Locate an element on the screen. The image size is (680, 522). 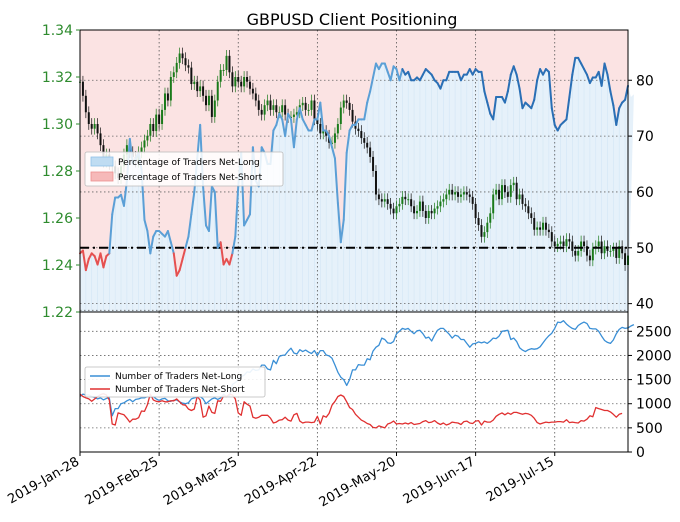
count-axis-tick-label: 1000 is located at coordinates (654, 405).